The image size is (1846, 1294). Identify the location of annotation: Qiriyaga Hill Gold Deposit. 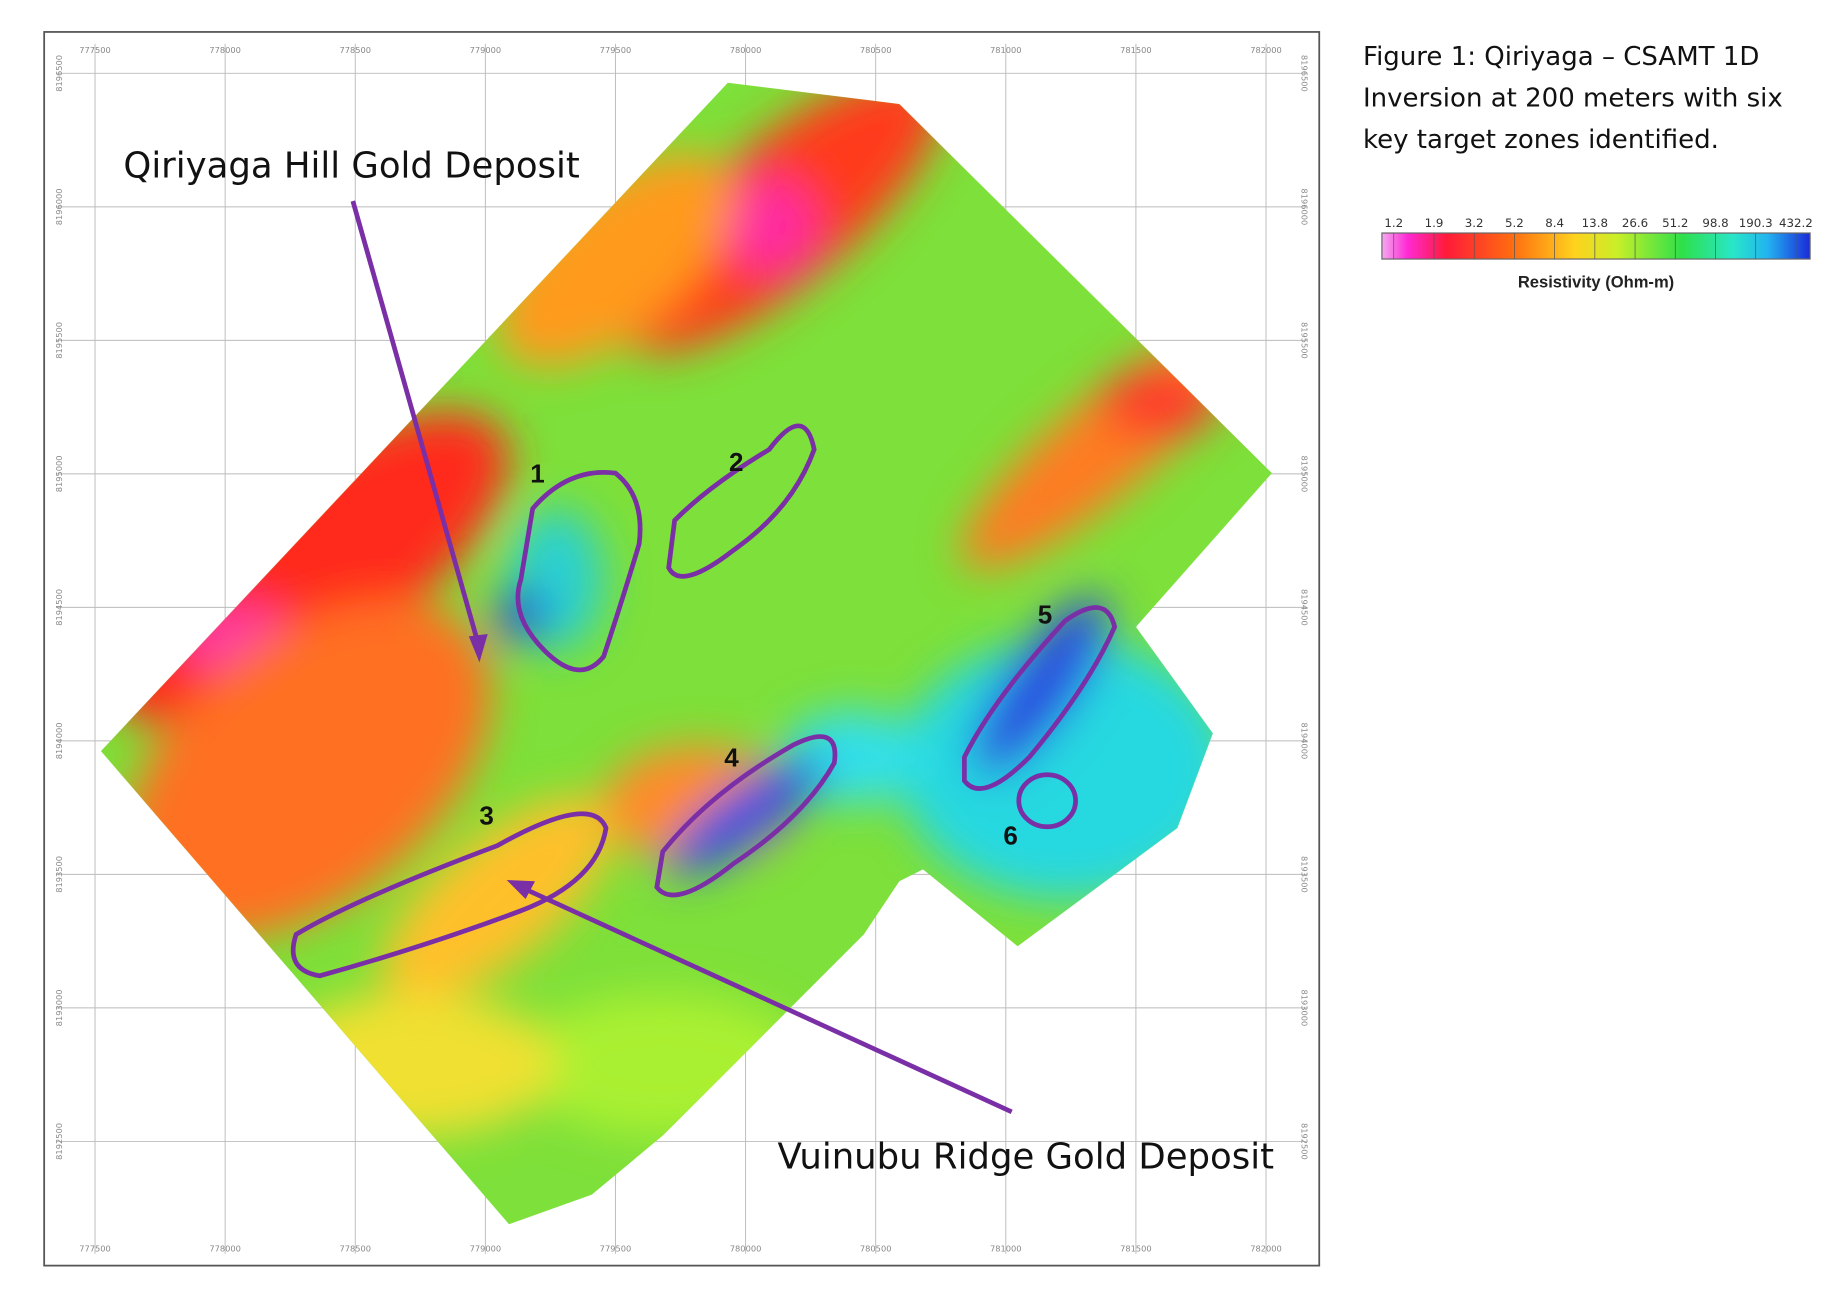
(351, 165).